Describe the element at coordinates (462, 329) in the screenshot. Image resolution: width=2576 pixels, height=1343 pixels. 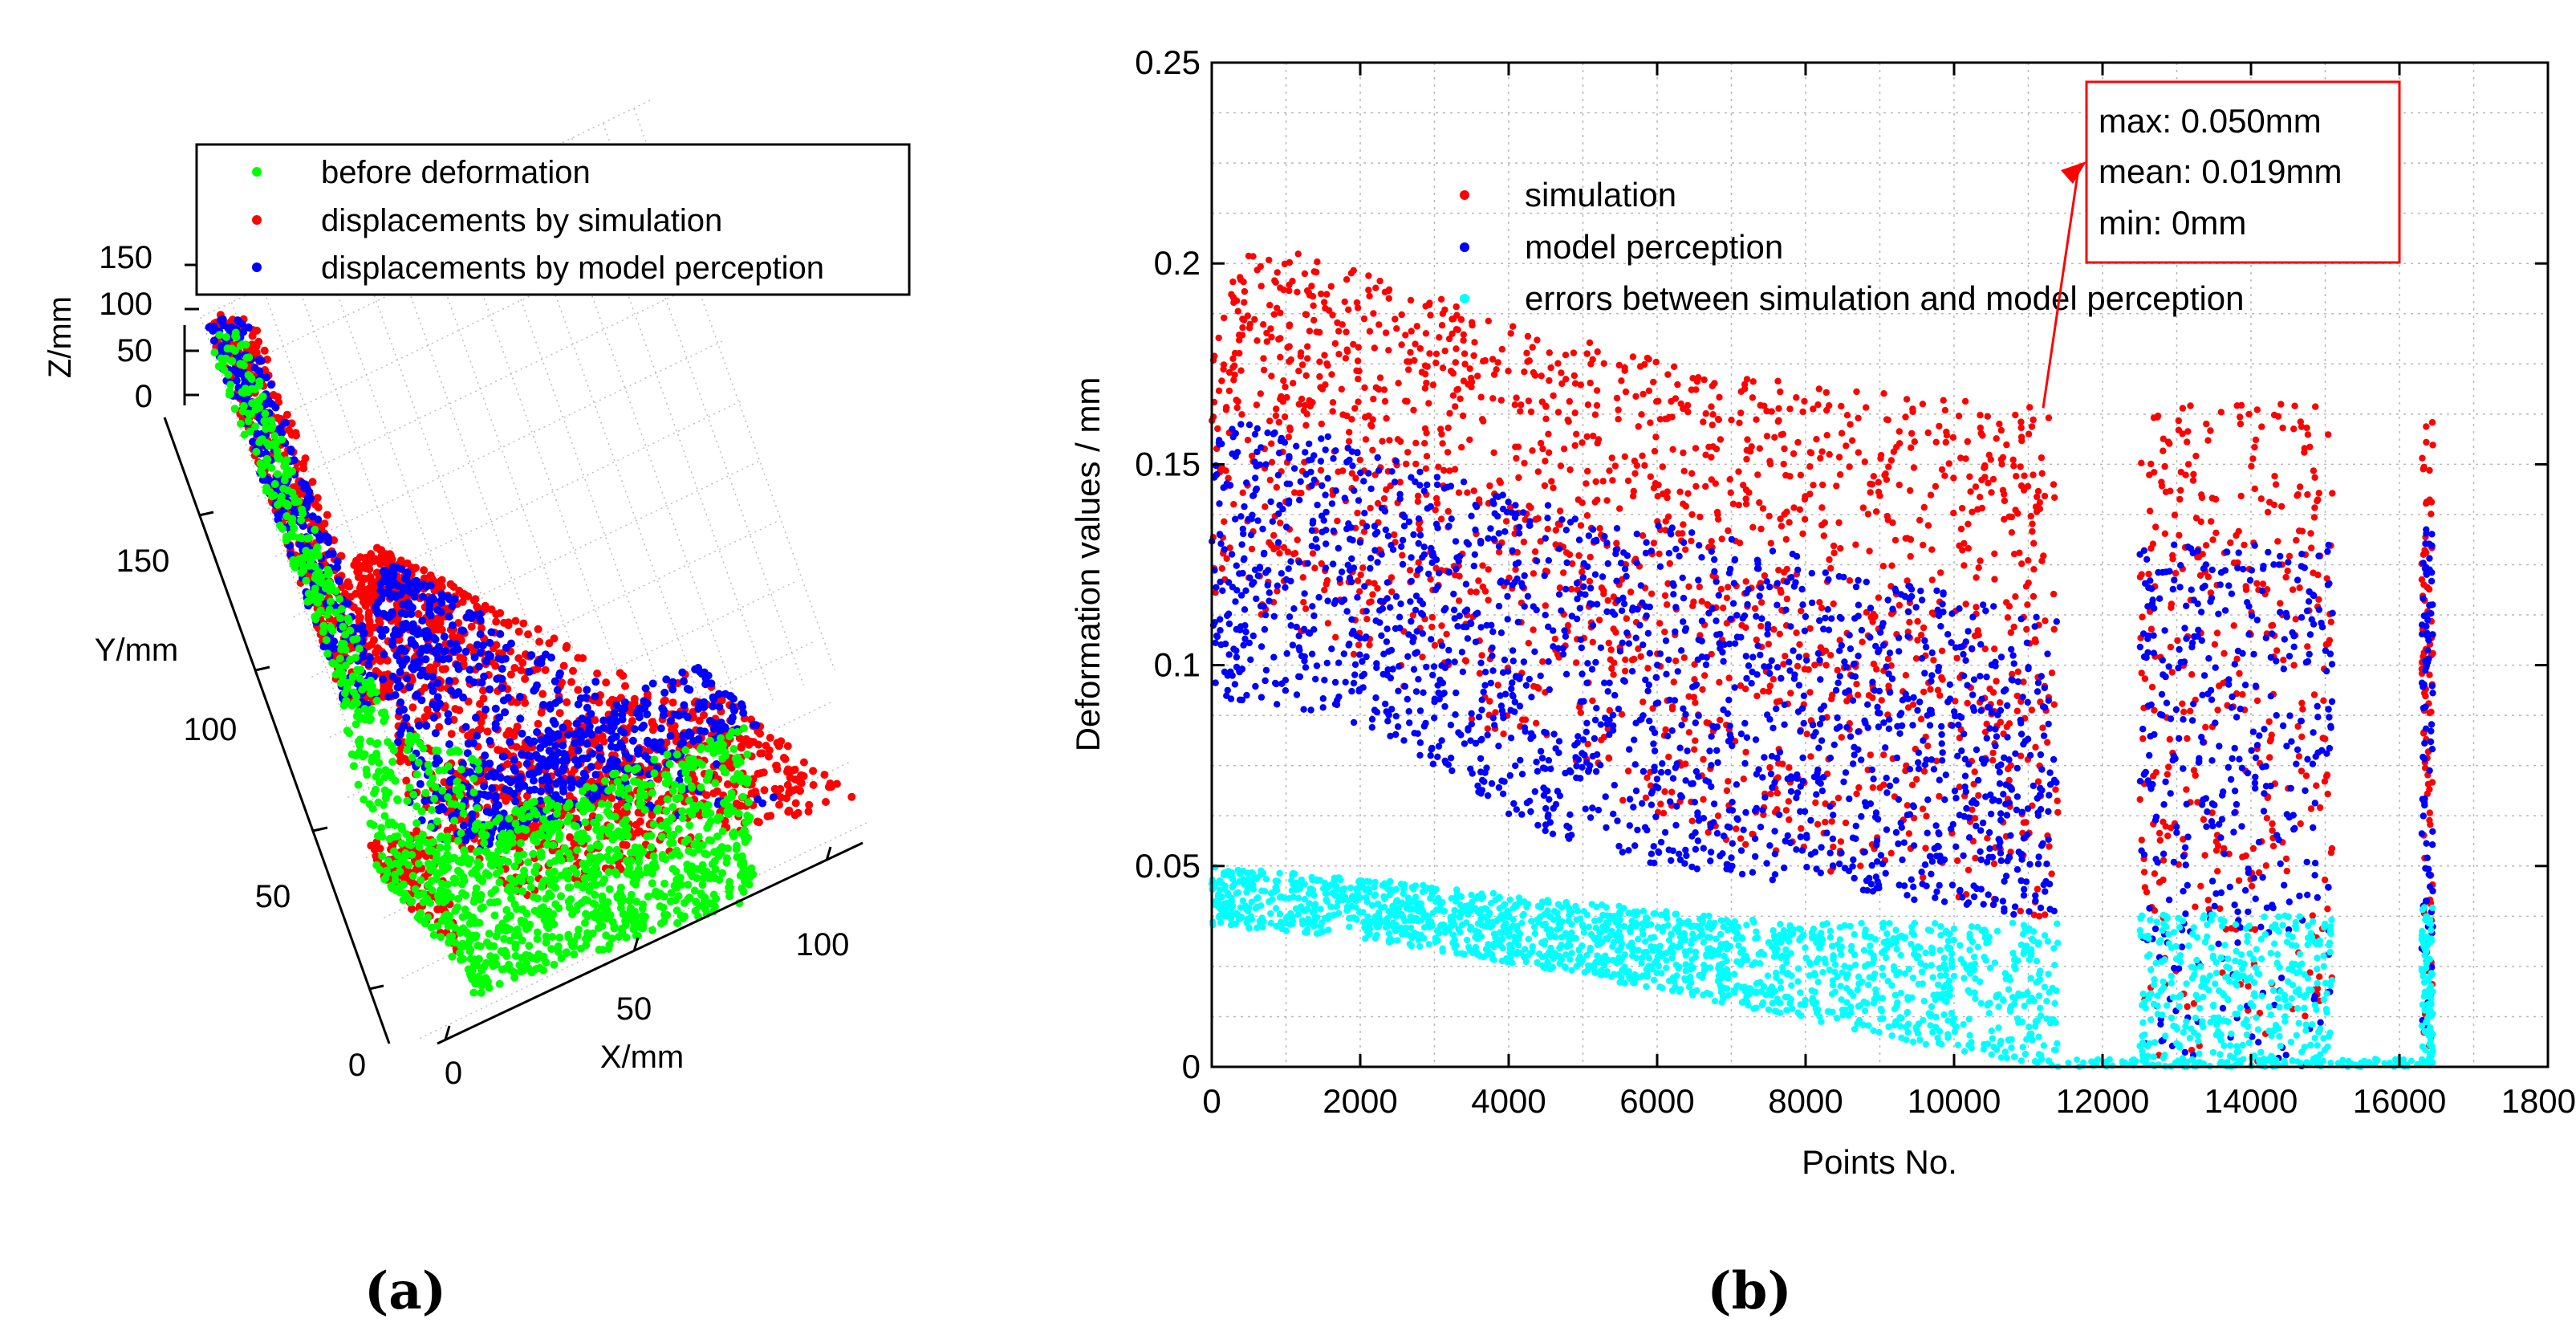
I see `grid-line-3d` at that location.